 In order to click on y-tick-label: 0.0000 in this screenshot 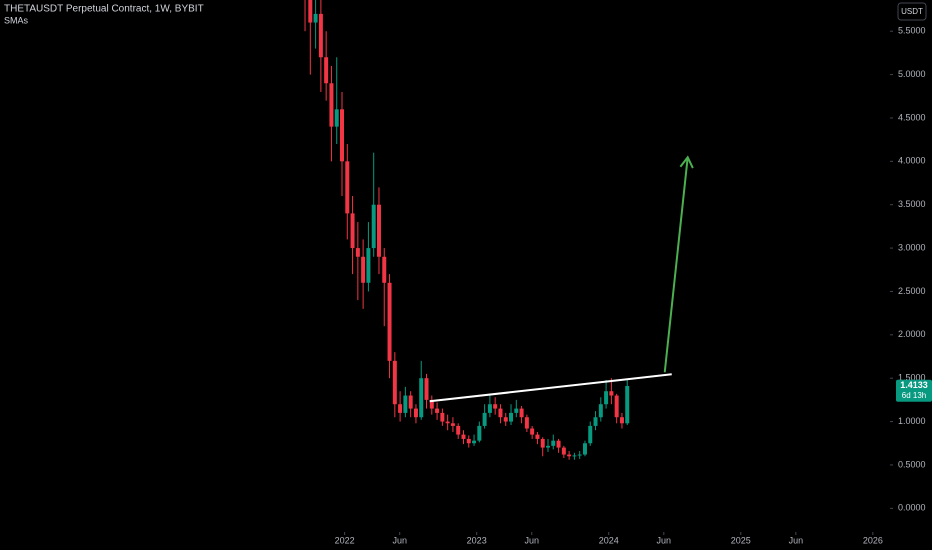, I will do `click(912, 508)`.